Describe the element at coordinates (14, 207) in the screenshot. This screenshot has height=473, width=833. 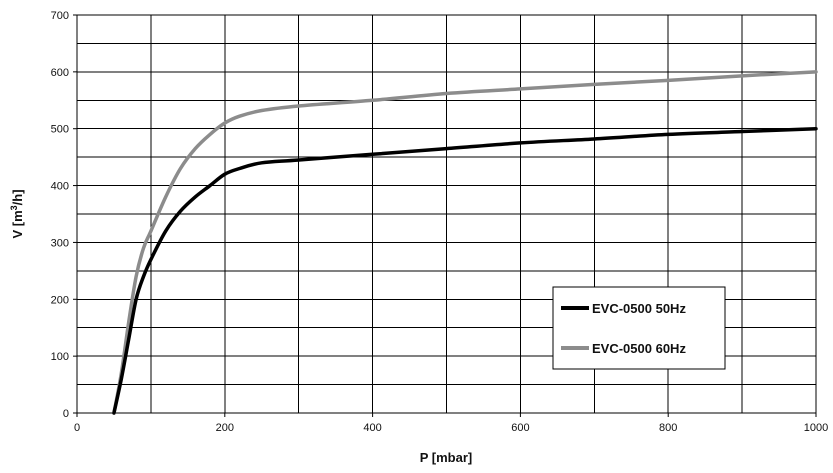
I see `y-axis-label-sup: 3` at that location.